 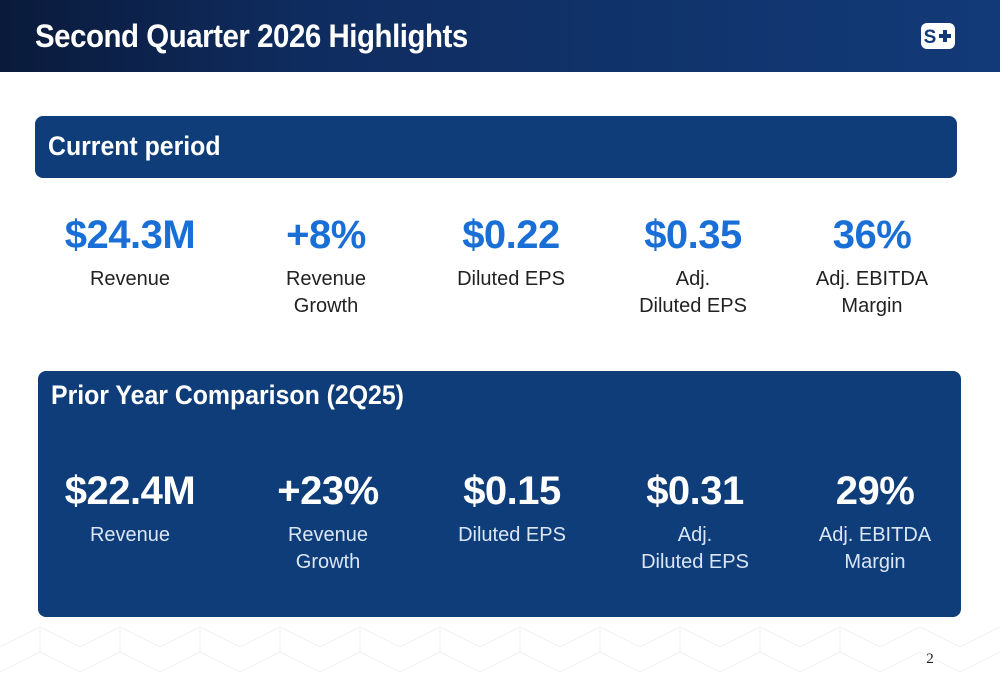 What do you see at coordinates (500, 36) in the screenshot?
I see `slide-header: Second Quarter 2026 Highlights S` at bounding box center [500, 36].